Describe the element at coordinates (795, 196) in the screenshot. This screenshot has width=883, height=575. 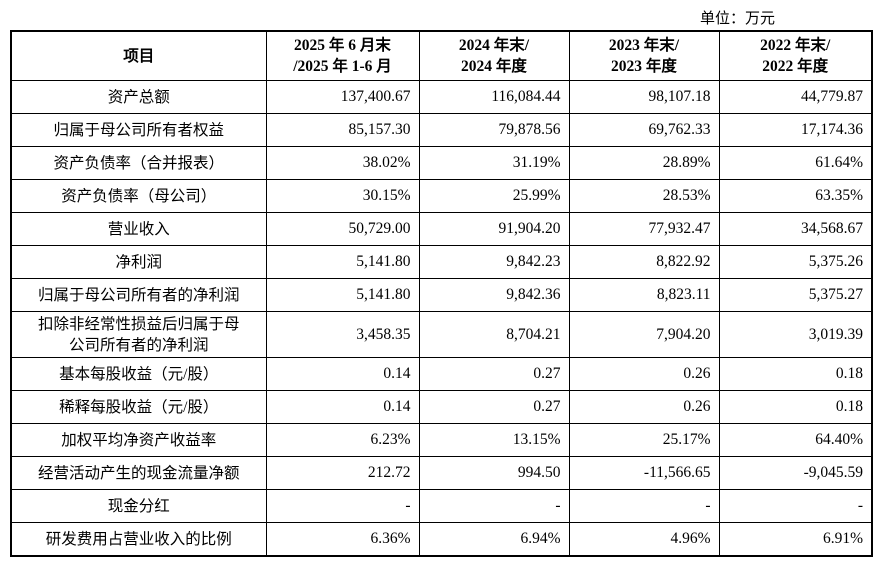
I see `value-cell: 63.35%` at that location.